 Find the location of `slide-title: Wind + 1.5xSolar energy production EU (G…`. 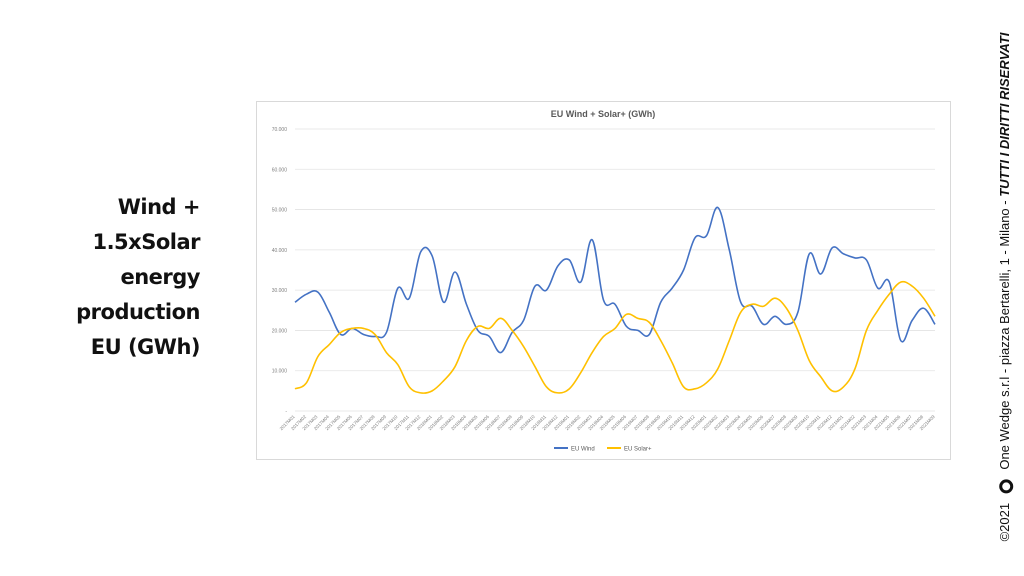

slide-title: Wind + 1.5xSolar energy production EU (G… is located at coordinates (130, 277).